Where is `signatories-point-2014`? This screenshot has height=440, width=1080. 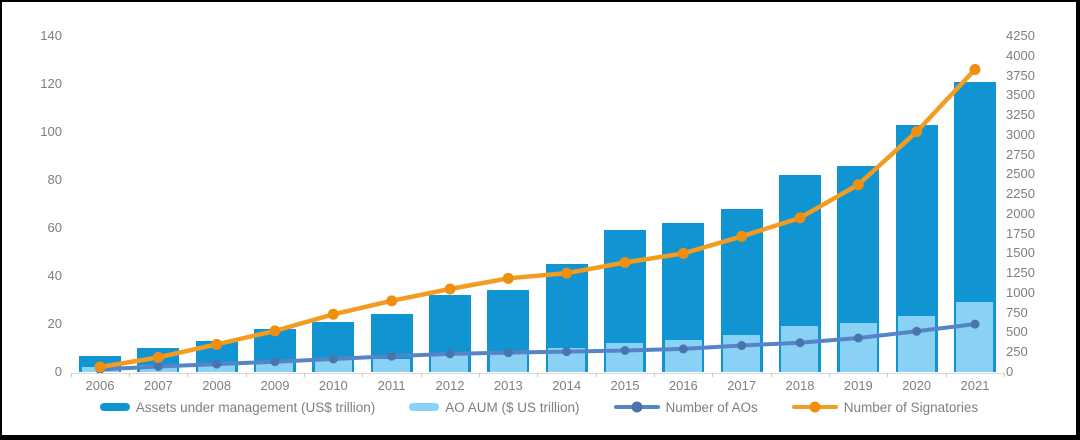
signatories-point-2014 is located at coordinates (567, 273).